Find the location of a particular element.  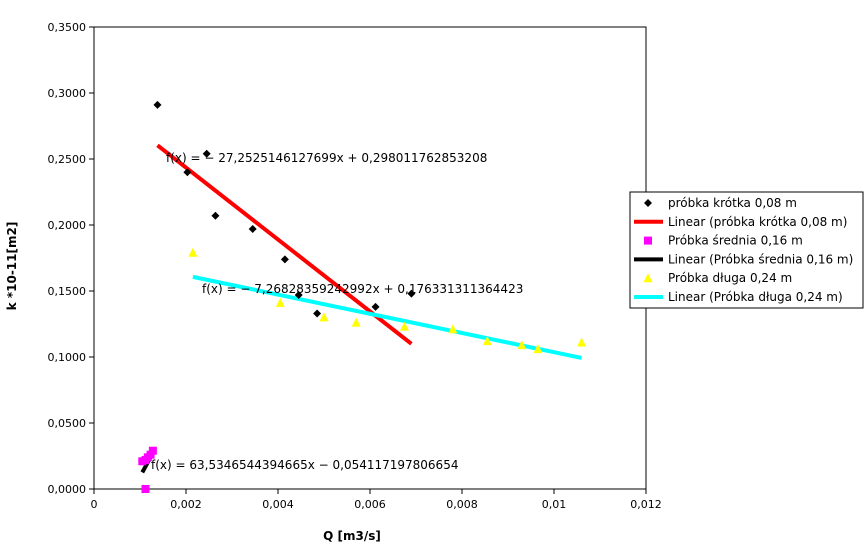

legend-label: próbka krótka 0,08 m is located at coordinates (732, 203).